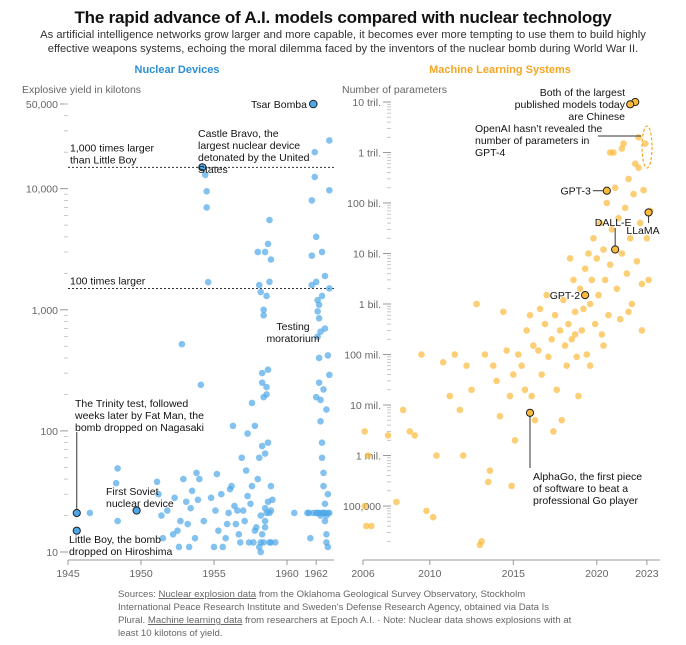 The height and width of the screenshot is (645, 686). Describe the element at coordinates (575, 192) in the screenshot. I see `gpt3-label: GPT-3` at that location.